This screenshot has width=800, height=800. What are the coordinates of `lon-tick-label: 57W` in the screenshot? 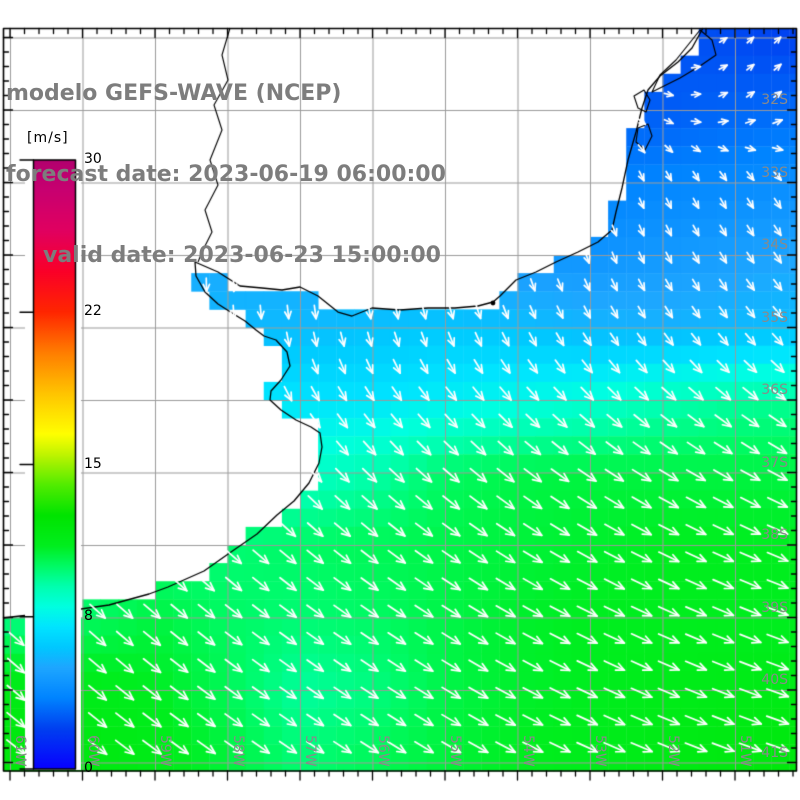 It's located at (310, 751).